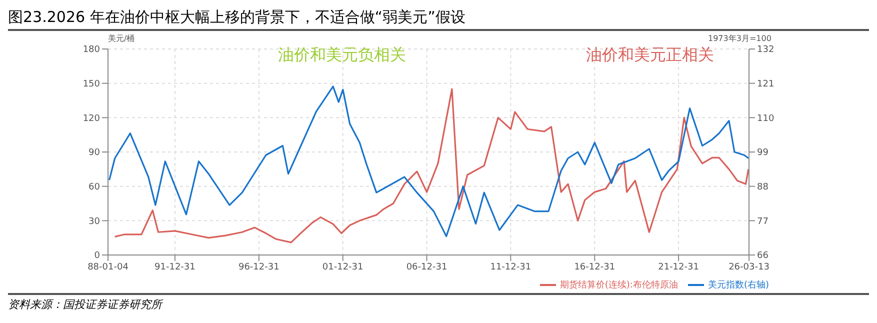 This screenshot has width=877, height=323. I want to click on y-axis-title: 美元/桶, so click(121, 38).